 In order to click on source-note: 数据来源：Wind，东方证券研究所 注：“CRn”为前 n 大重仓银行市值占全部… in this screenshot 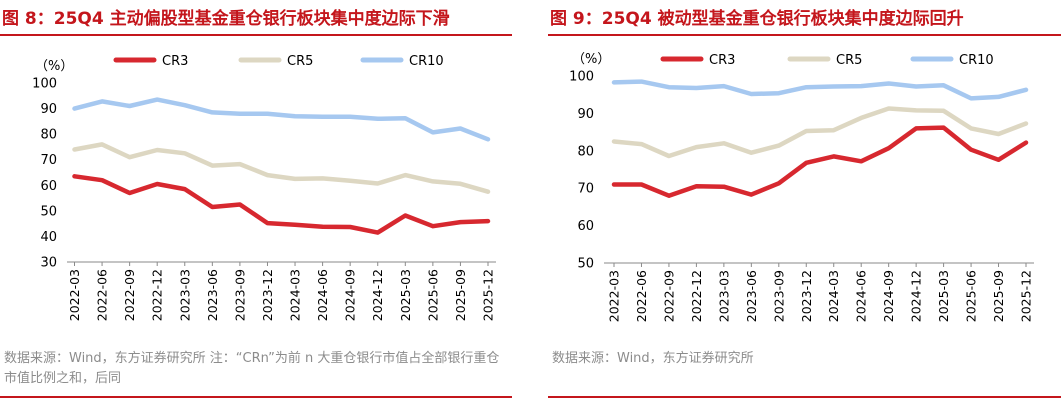, I will do `click(252, 368)`.